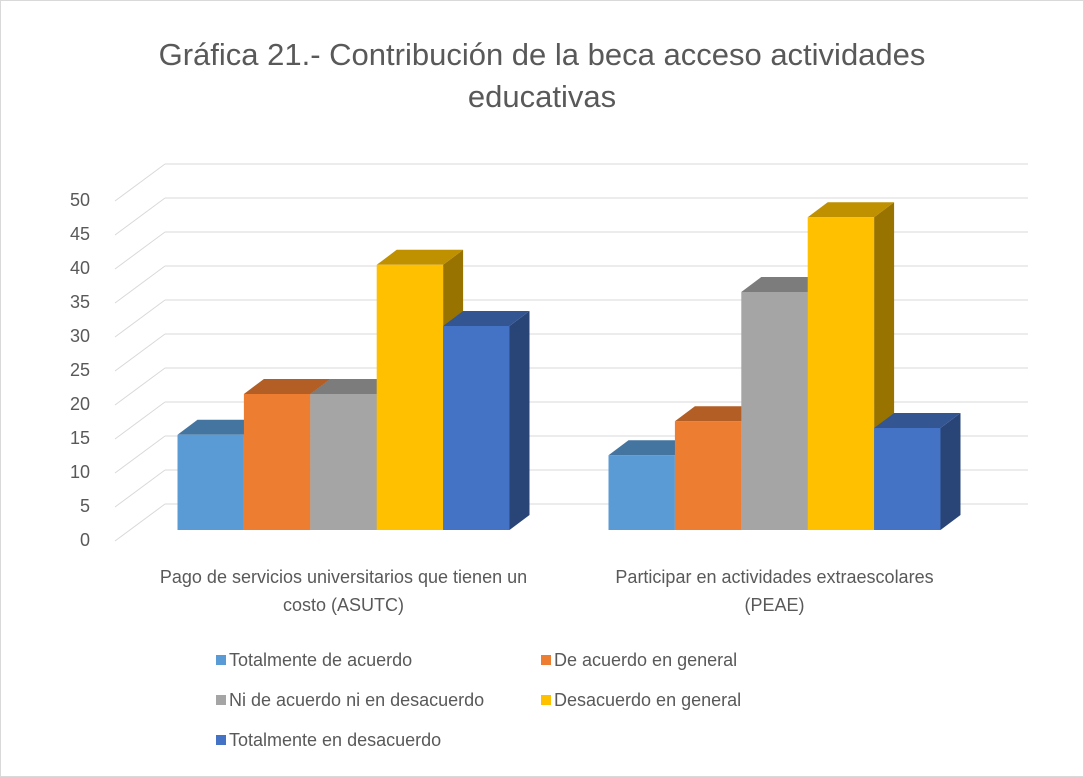 Image resolution: width=1084 pixels, height=777 pixels. Describe the element at coordinates (645, 660) in the screenshot. I see `legend-label: De acuerdo en general` at that location.